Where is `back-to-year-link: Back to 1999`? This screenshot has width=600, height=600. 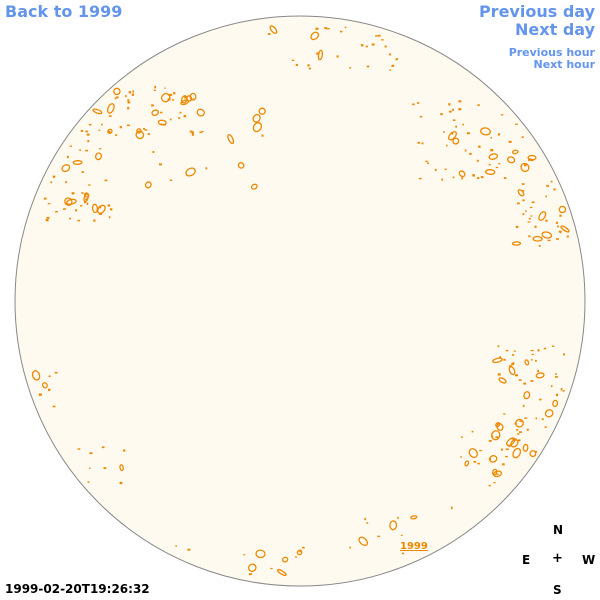
back-to-year-link: Back to 1999 is located at coordinates (64, 11).